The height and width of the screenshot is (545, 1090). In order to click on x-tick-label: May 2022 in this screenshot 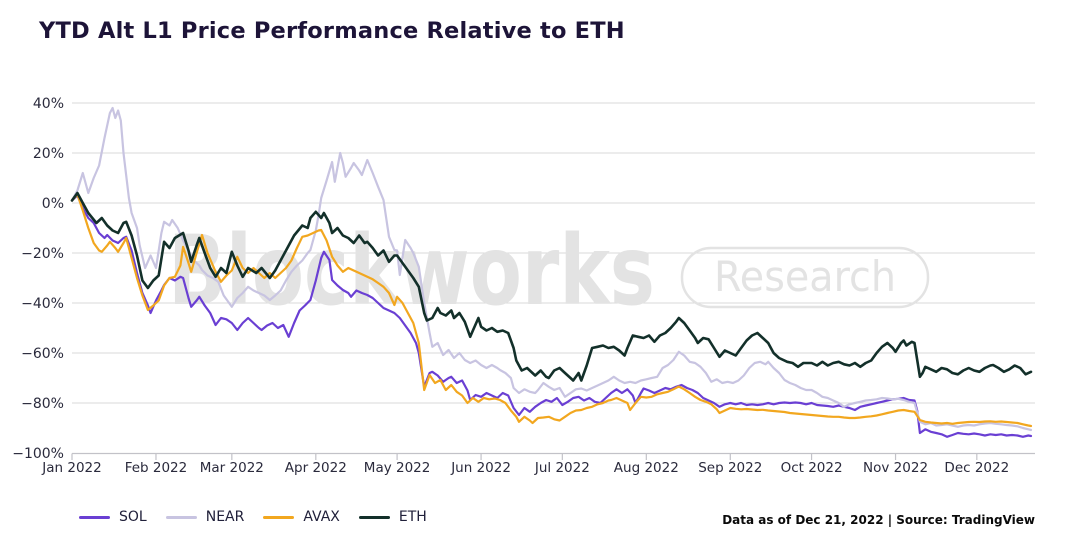, I will do `click(397, 468)`.